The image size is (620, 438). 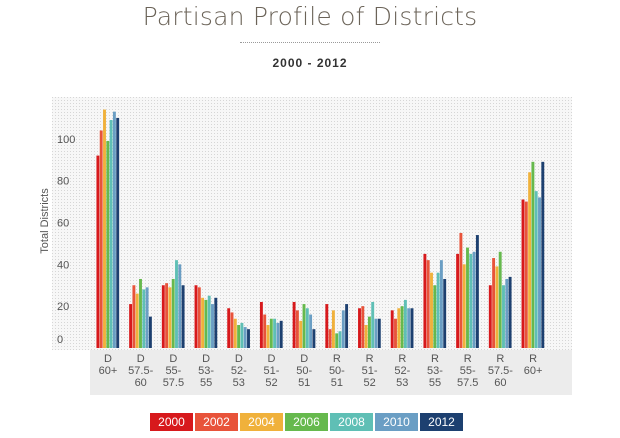 I want to click on y-tick-label: 20, so click(x=63, y=307).